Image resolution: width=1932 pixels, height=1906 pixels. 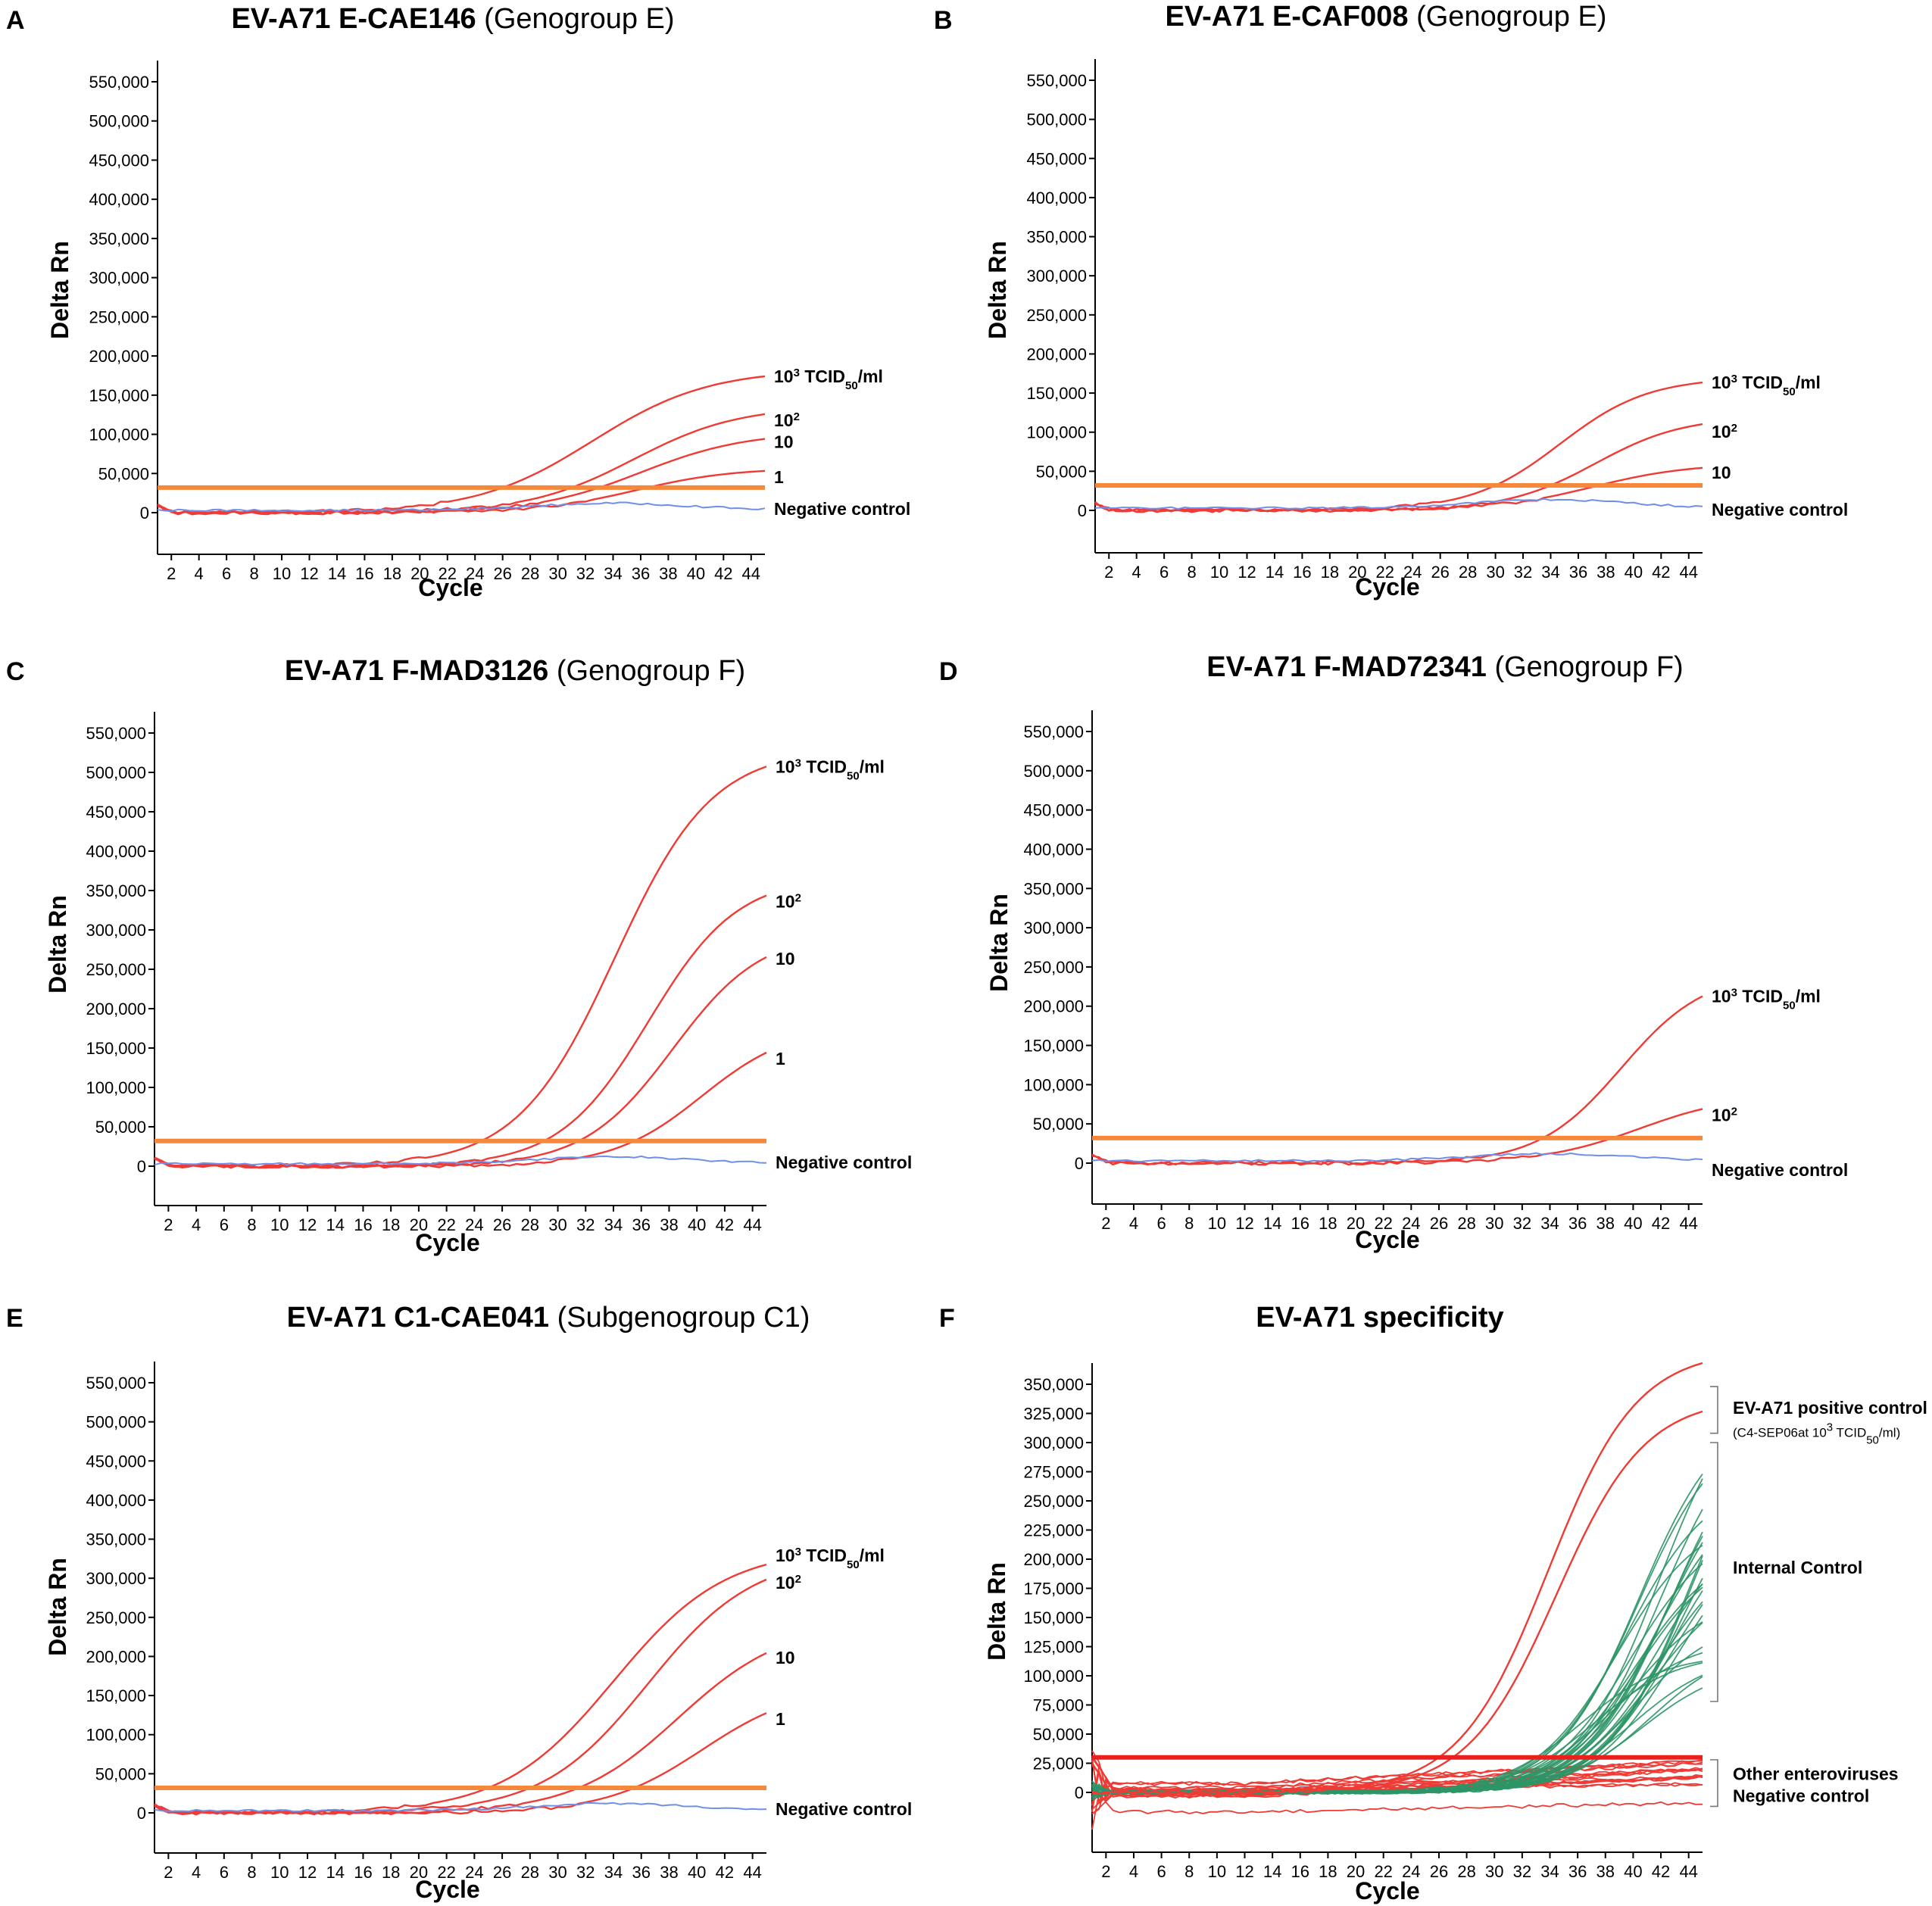 I want to click on positive-control-curve, so click(x=1397, y=1602).